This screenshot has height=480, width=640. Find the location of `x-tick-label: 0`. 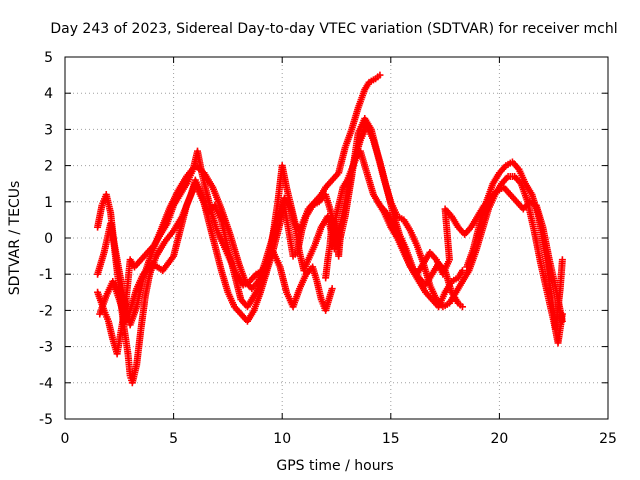

x-tick-label: 0 is located at coordinates (65, 439).